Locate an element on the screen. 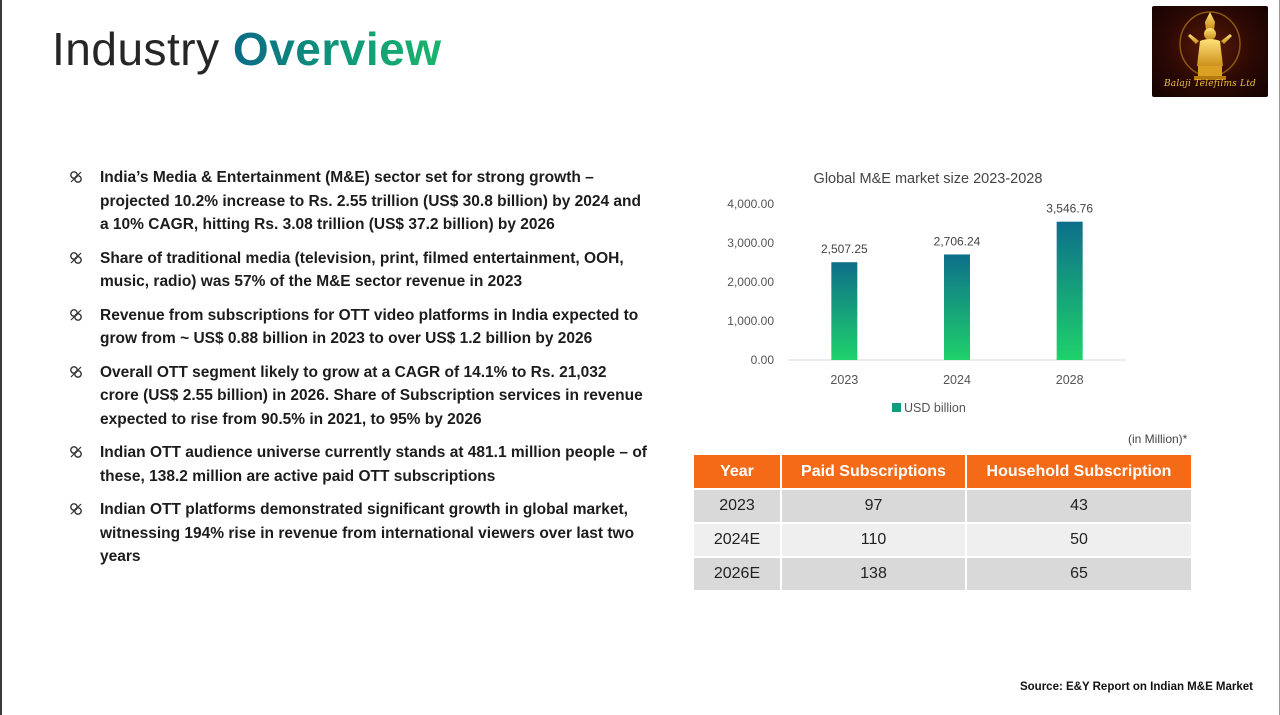 The image size is (1280, 715). table-cell-year: 2024E is located at coordinates (737, 541).